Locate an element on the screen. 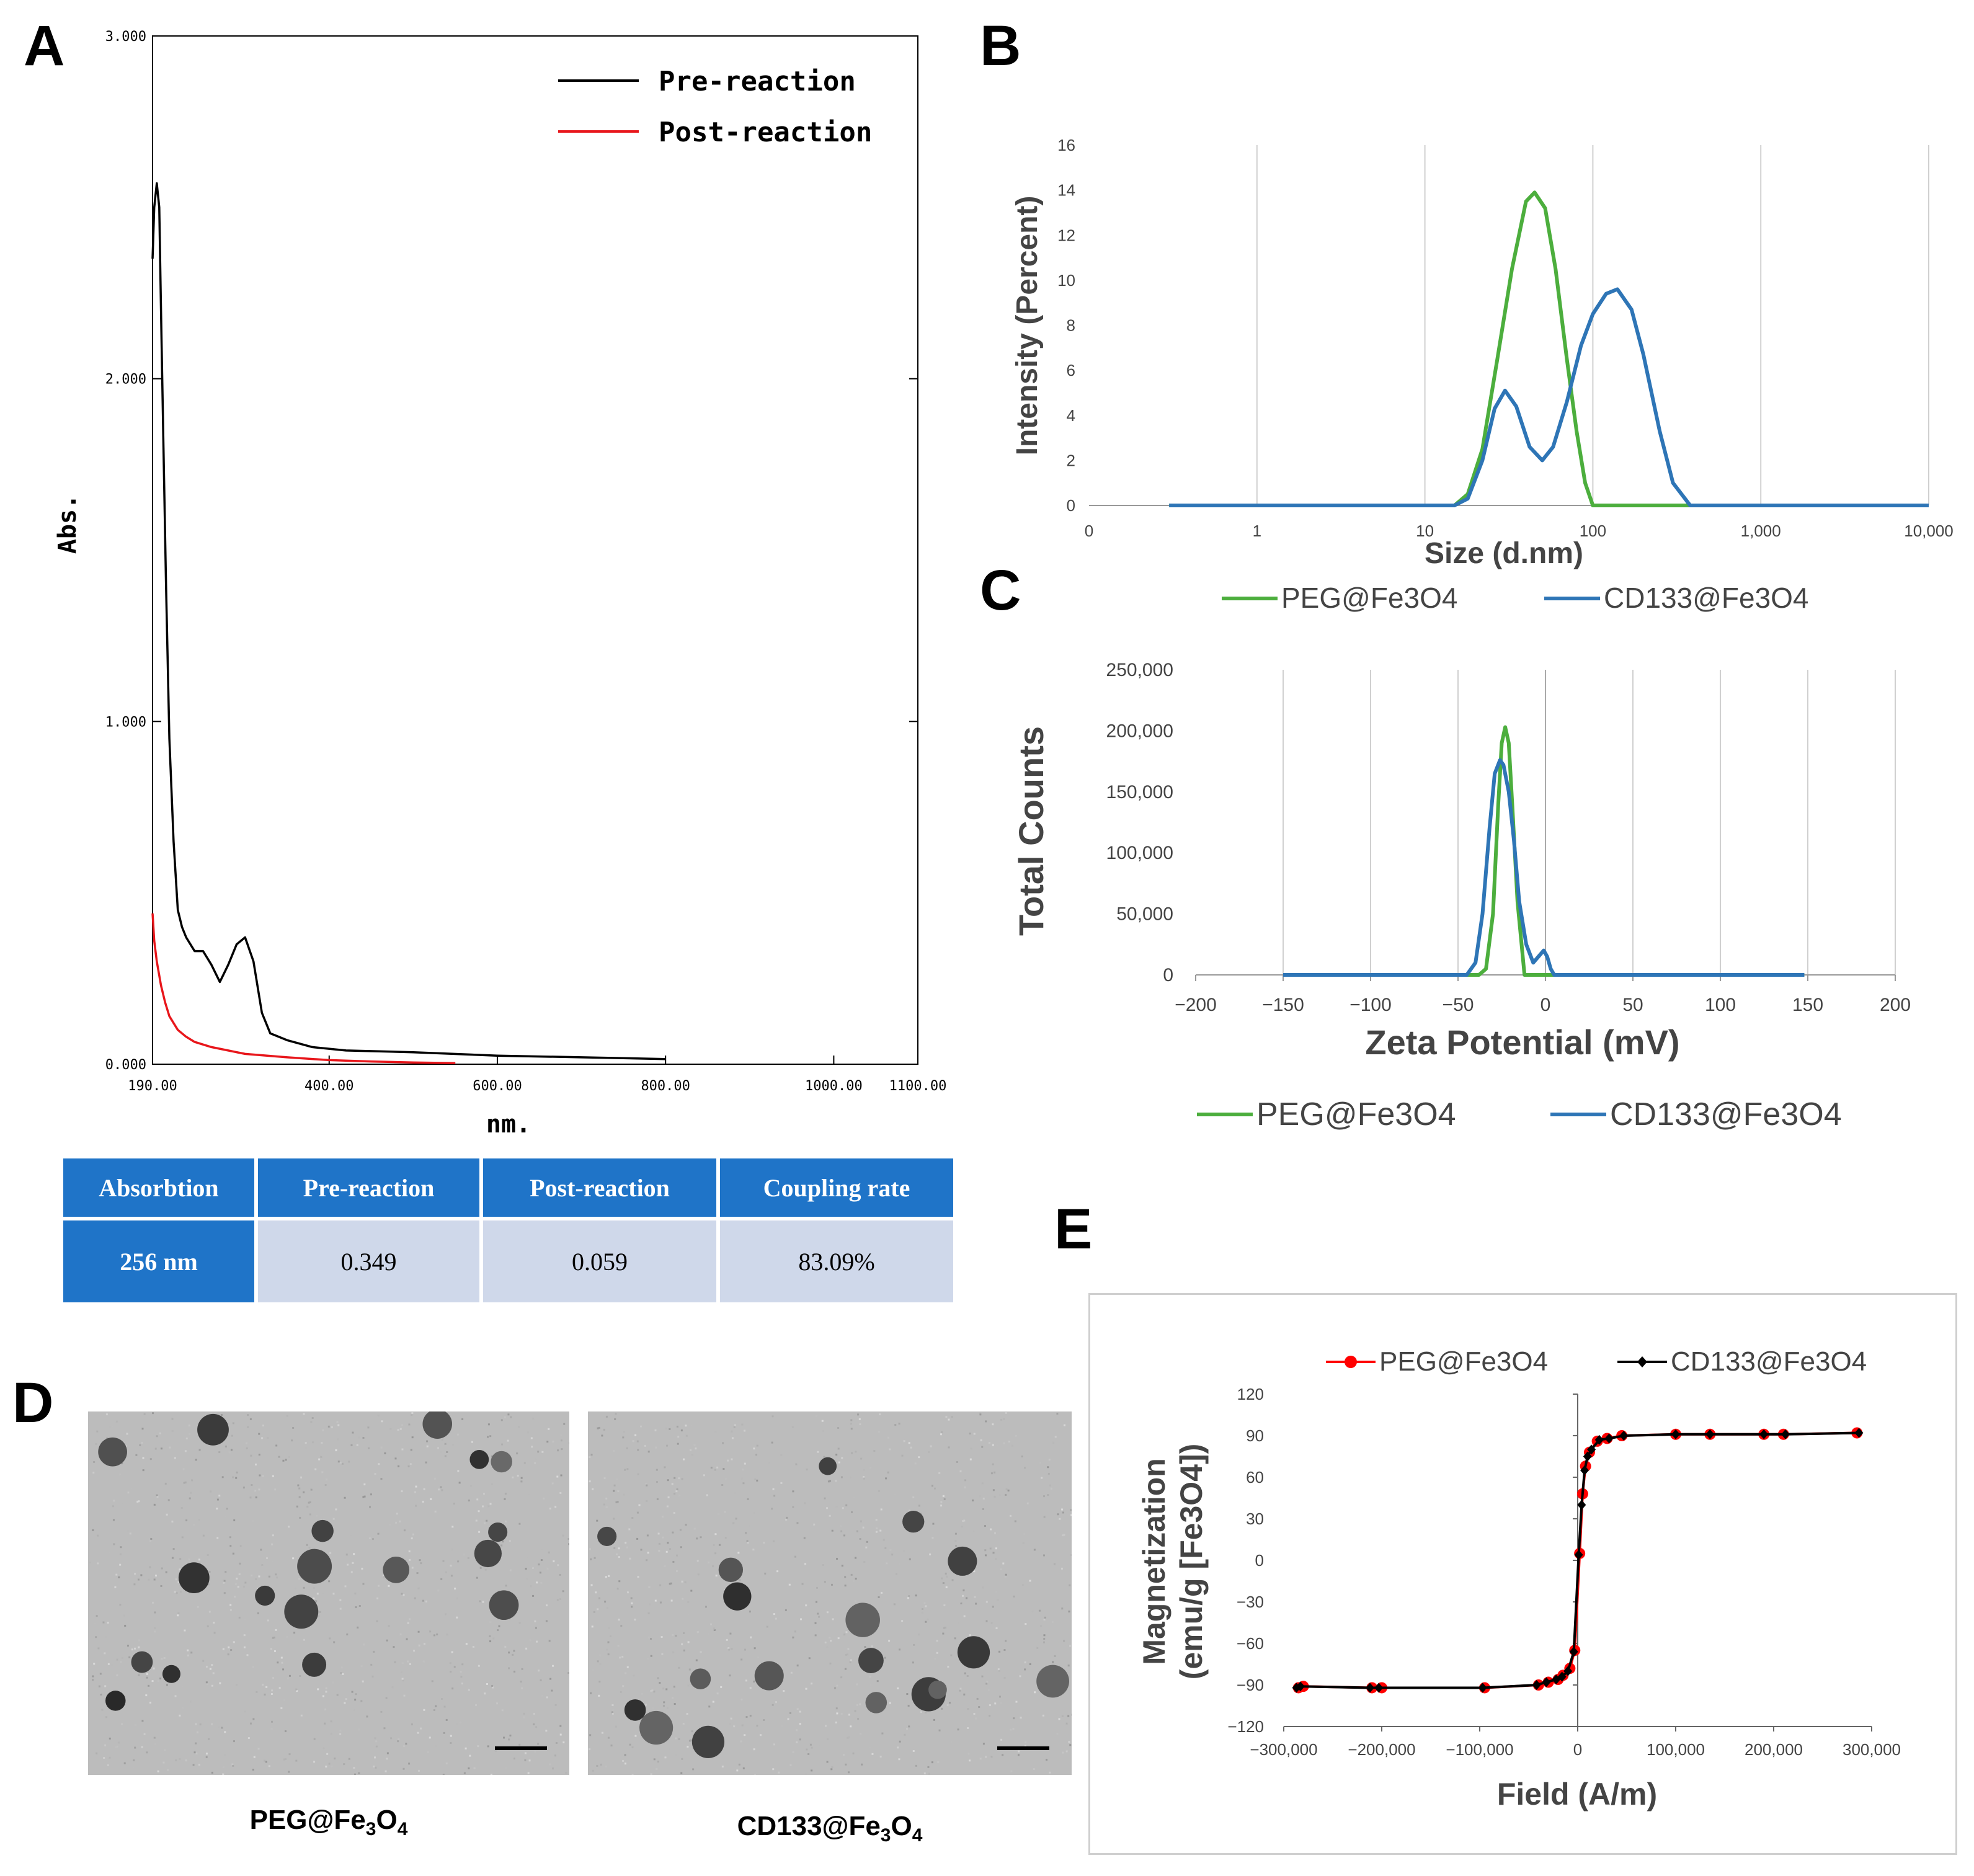  x-tick-label: 10 is located at coordinates (1425, 531).